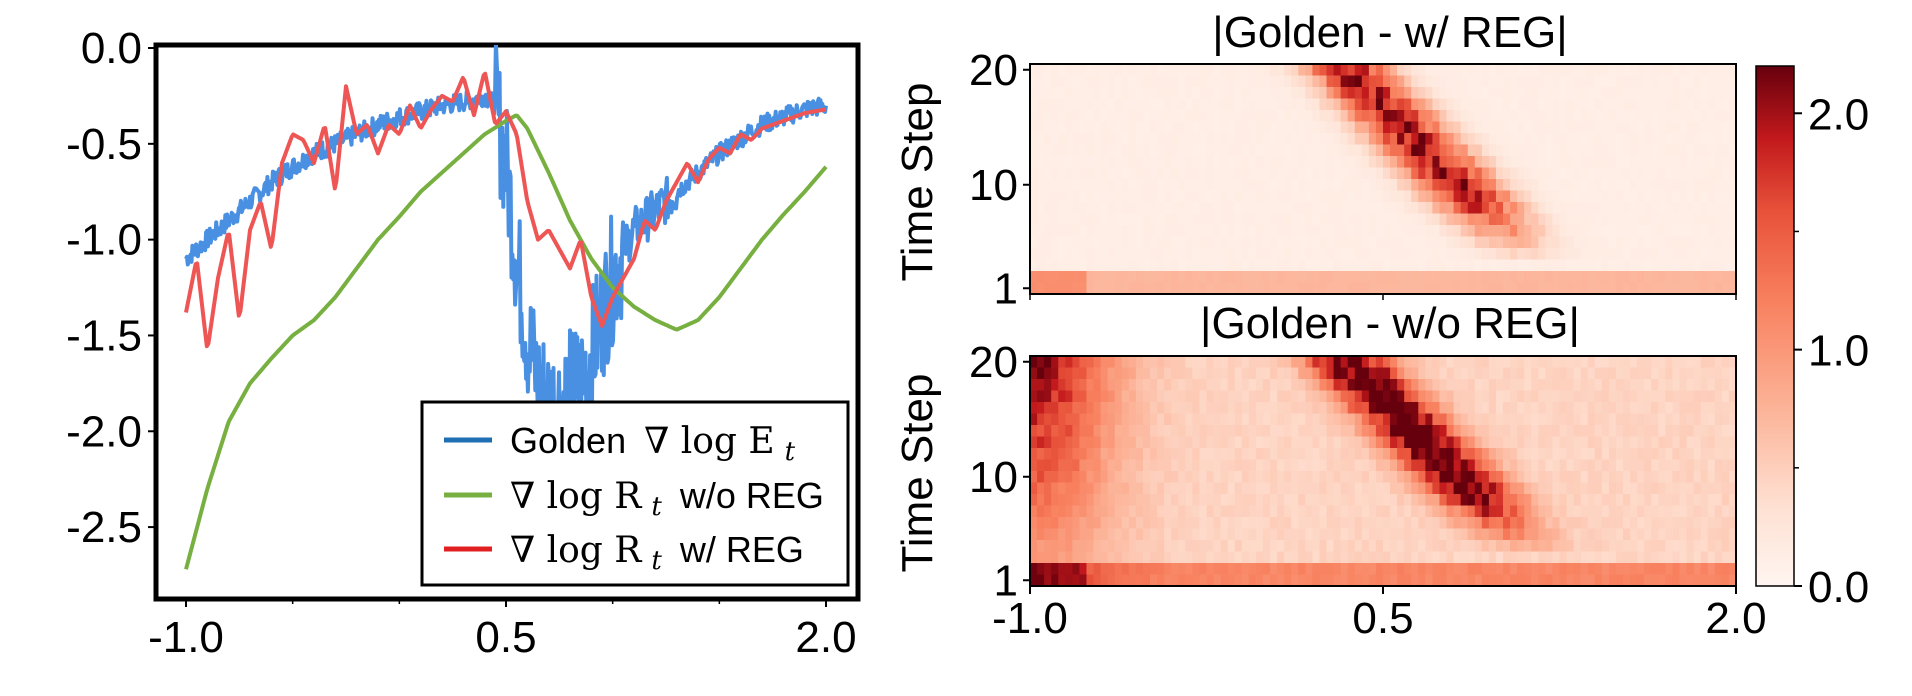 Image resolution: width=1912 pixels, height=696 pixels. Describe the element at coordinates (634, 498) in the screenshot. I see `legend-entry-wo-reg: ∇ log R t w/o REG` at that location.